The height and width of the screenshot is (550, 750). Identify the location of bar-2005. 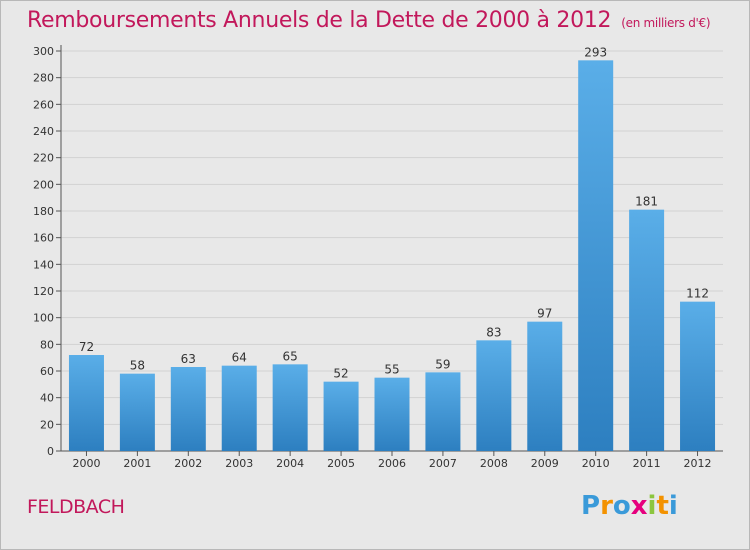
(341, 416).